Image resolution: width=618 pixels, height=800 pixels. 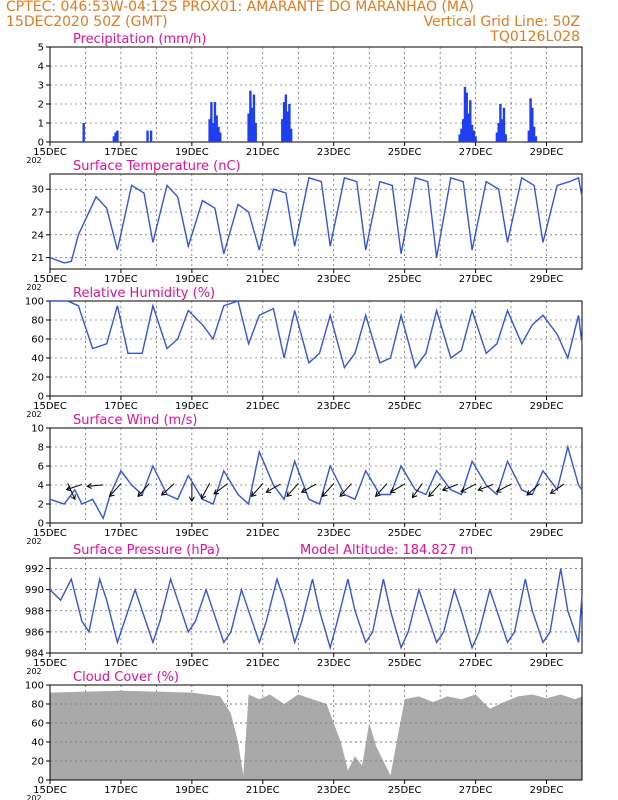 I want to click on cloud-area, so click(x=316, y=735).